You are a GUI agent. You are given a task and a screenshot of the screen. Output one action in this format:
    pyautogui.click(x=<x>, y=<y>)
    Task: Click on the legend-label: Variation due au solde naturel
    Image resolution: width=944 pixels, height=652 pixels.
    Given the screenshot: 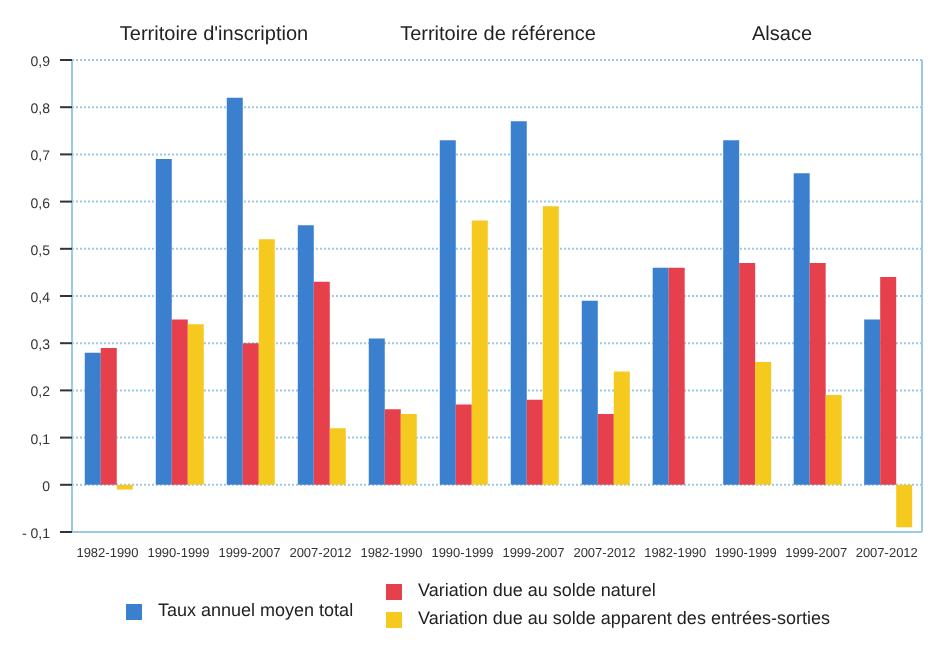 What is the action you would take?
    pyautogui.click(x=537, y=590)
    